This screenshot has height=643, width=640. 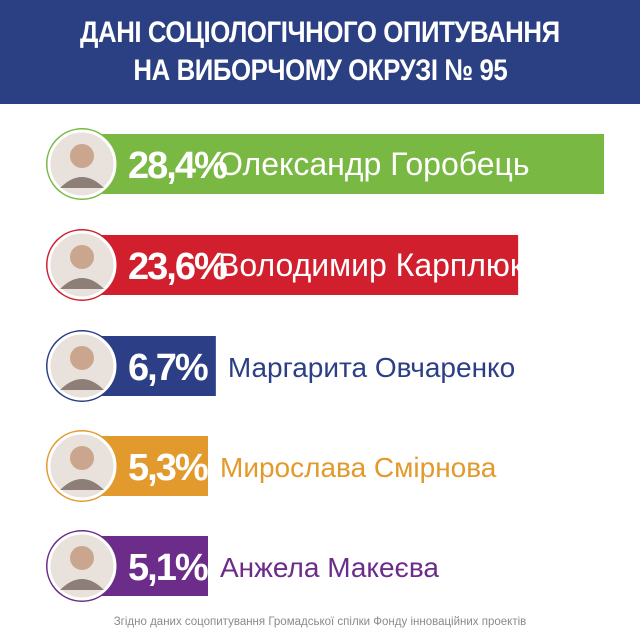 I want to click on bar-row: 28,4%Олександр Горобець, so click(x=325, y=164).